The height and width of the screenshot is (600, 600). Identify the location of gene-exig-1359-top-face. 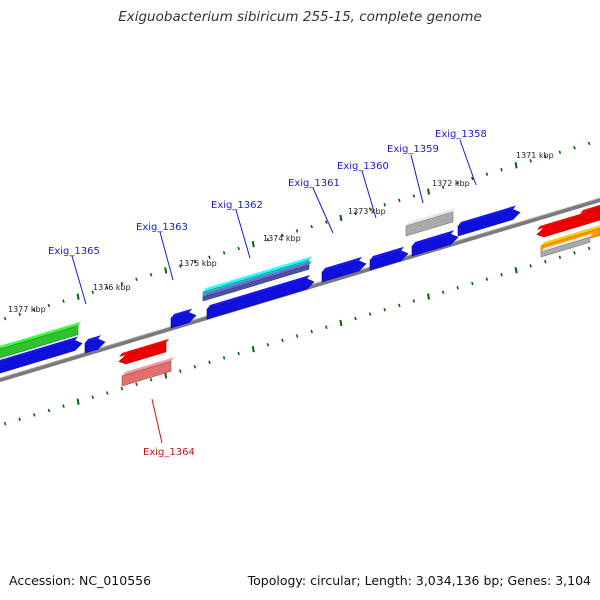
(433, 238).